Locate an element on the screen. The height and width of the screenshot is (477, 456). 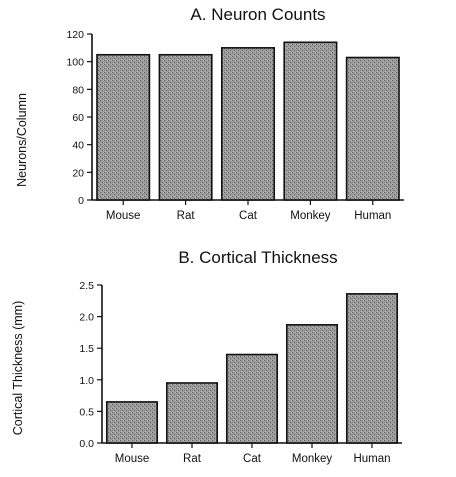
y-tick-label: 1.0 is located at coordinates (86, 381).